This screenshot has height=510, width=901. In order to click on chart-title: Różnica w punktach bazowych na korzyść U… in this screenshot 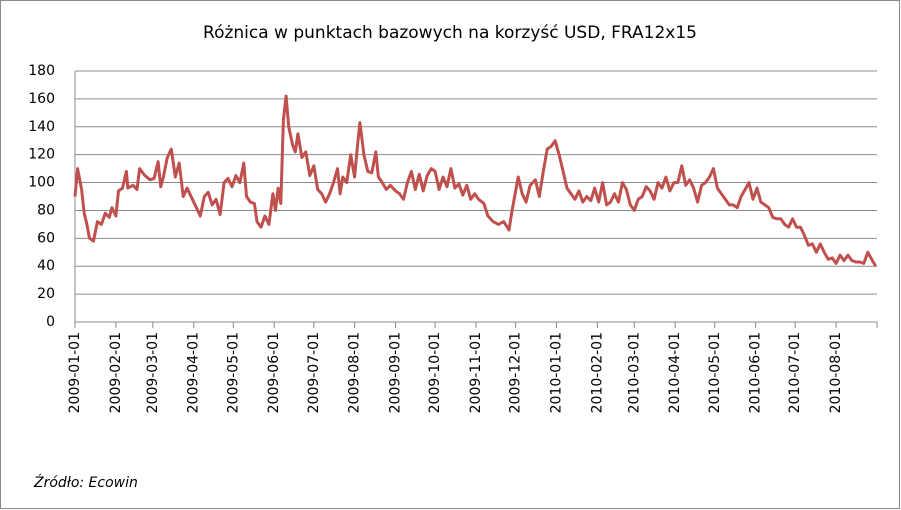, I will do `click(450, 33)`.